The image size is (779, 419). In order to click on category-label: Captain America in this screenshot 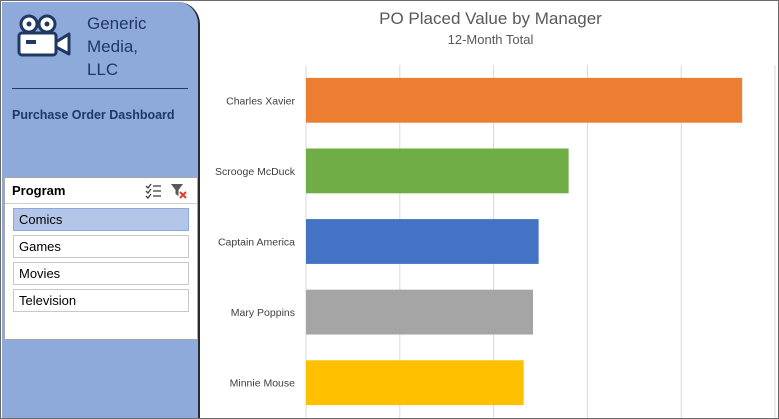, I will do `click(256, 243)`.